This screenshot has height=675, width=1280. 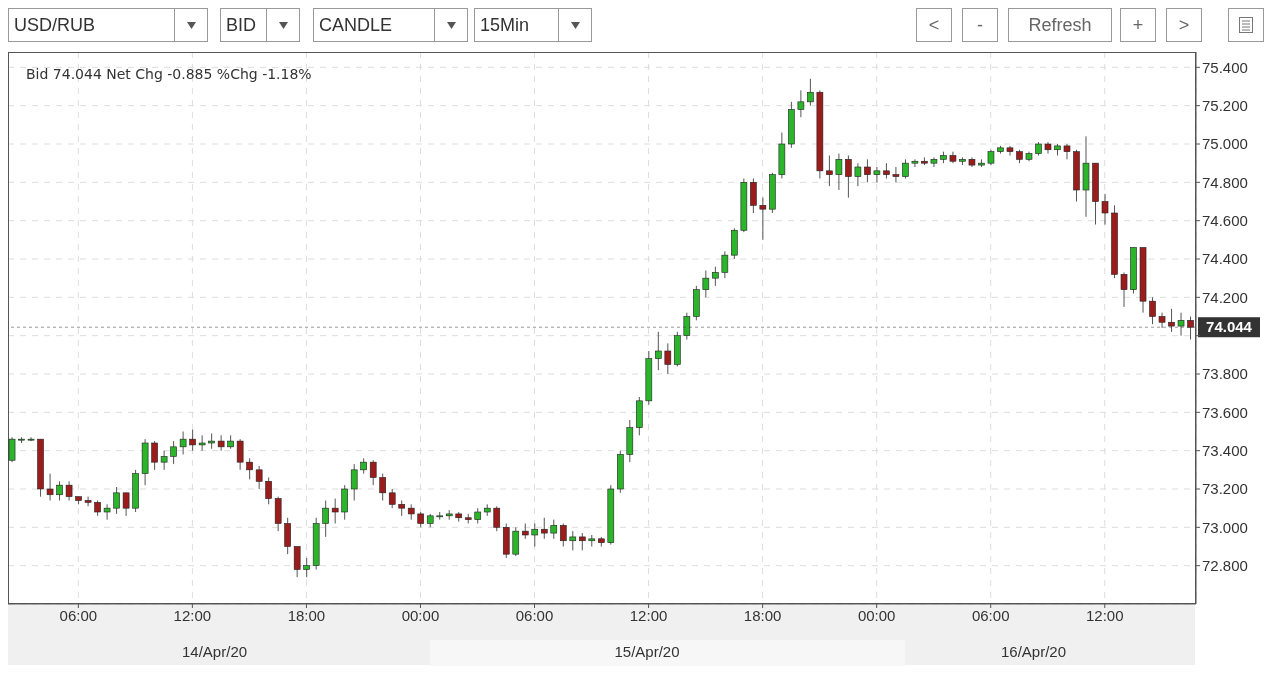 I want to click on text: Bid 74.044 Net Chg -0.885 %Chg -1.18%, so click(x=169, y=74).